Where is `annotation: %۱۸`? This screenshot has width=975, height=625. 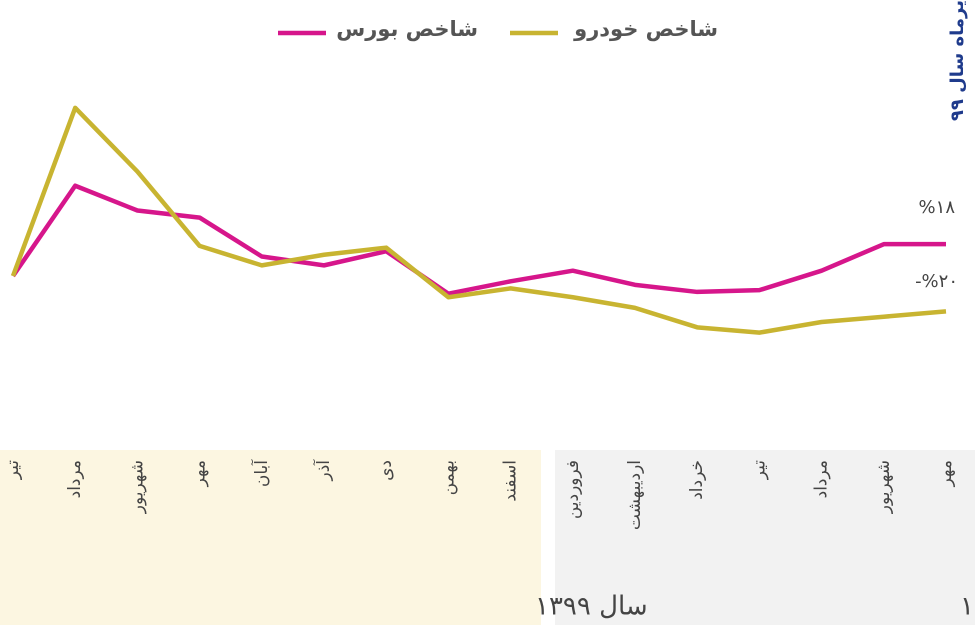
annotation: %۱۸ is located at coordinates (937, 207).